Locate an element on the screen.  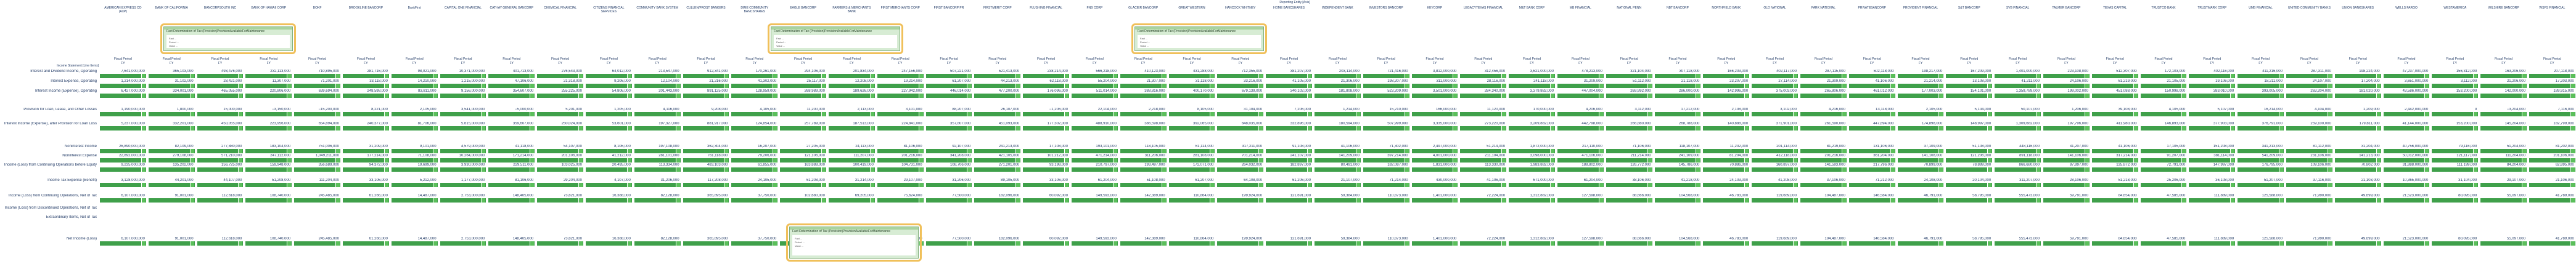
table-cell: 142,389,000 is located at coordinates (1155, 196).